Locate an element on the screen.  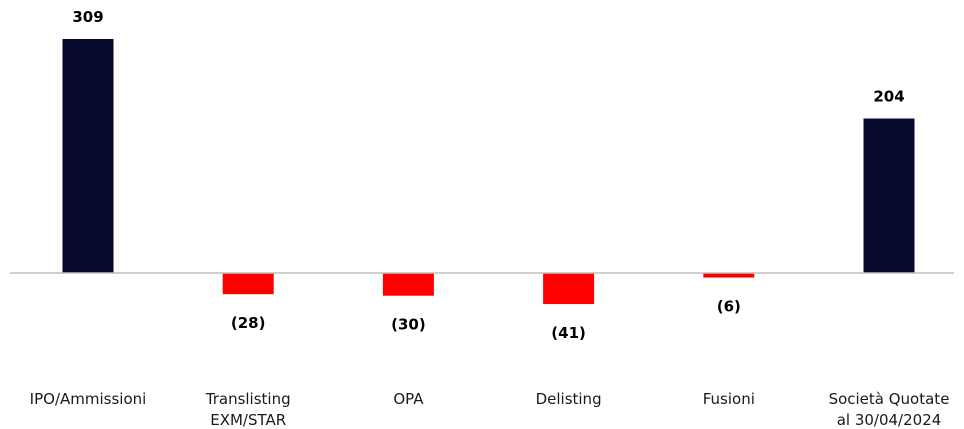
value-label-1: (28) is located at coordinates (248, 323).